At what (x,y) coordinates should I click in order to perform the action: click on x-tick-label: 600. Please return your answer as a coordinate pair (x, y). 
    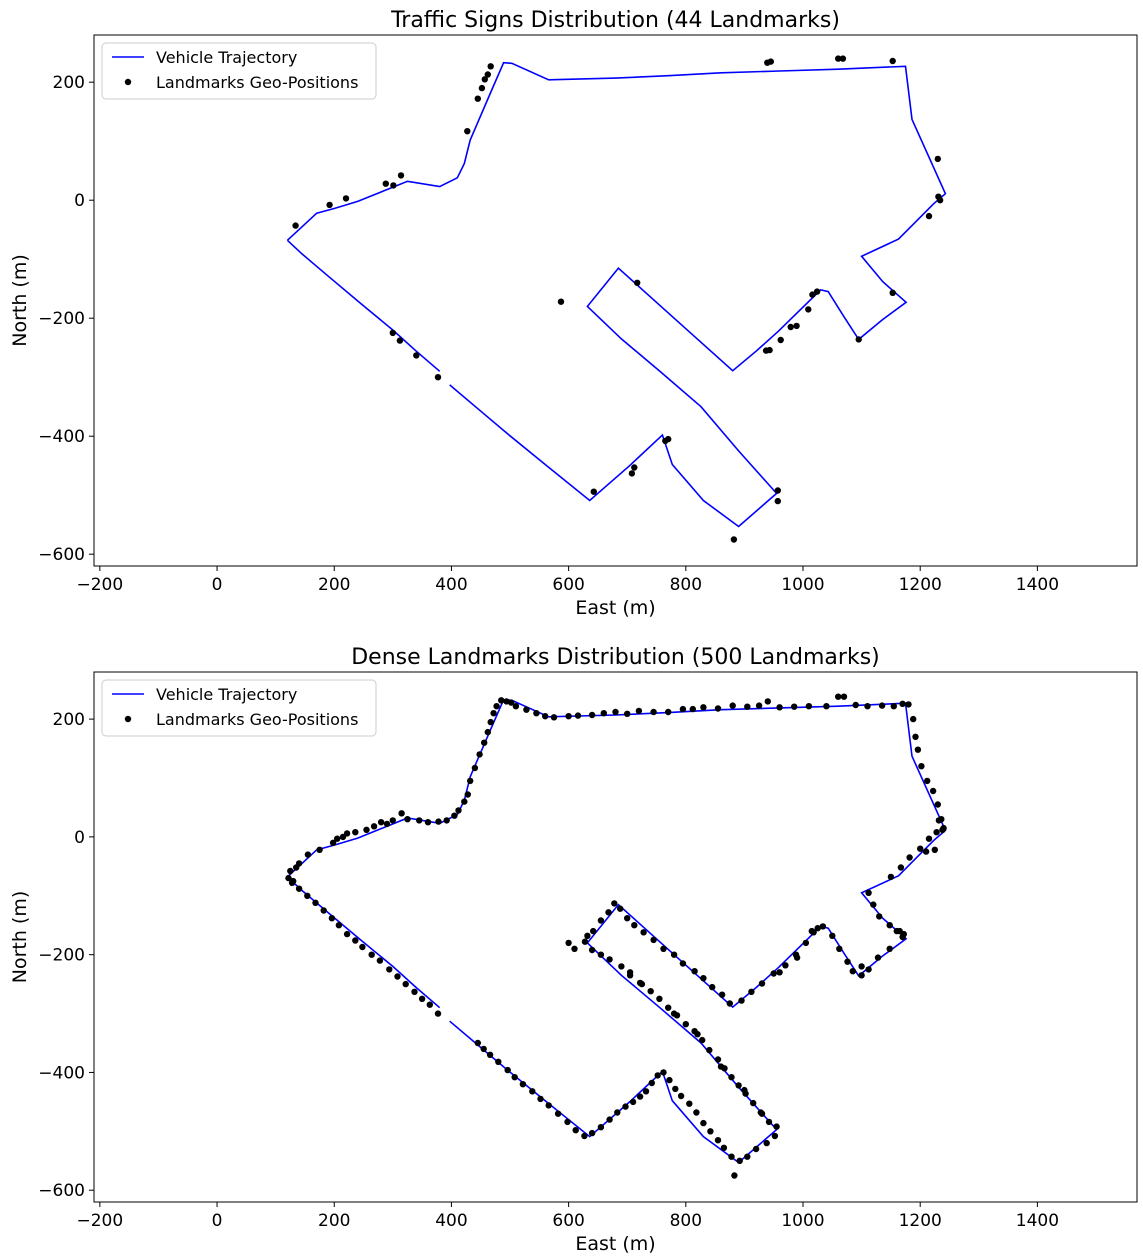
    Looking at the image, I should click on (568, 1221).